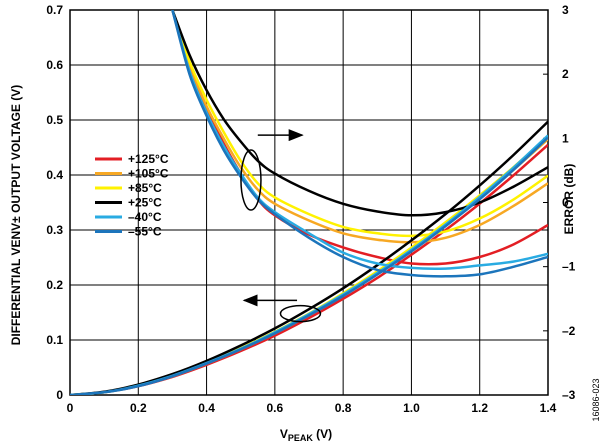 Image resolution: width=607 pixels, height=446 pixels. Describe the element at coordinates (565, 203) in the screenshot. I see `y-right-tick-label: 0` at that location.